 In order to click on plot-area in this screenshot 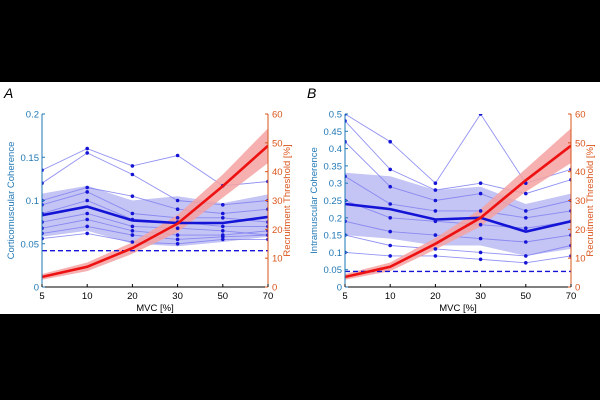, I will do `click(155, 204)`.